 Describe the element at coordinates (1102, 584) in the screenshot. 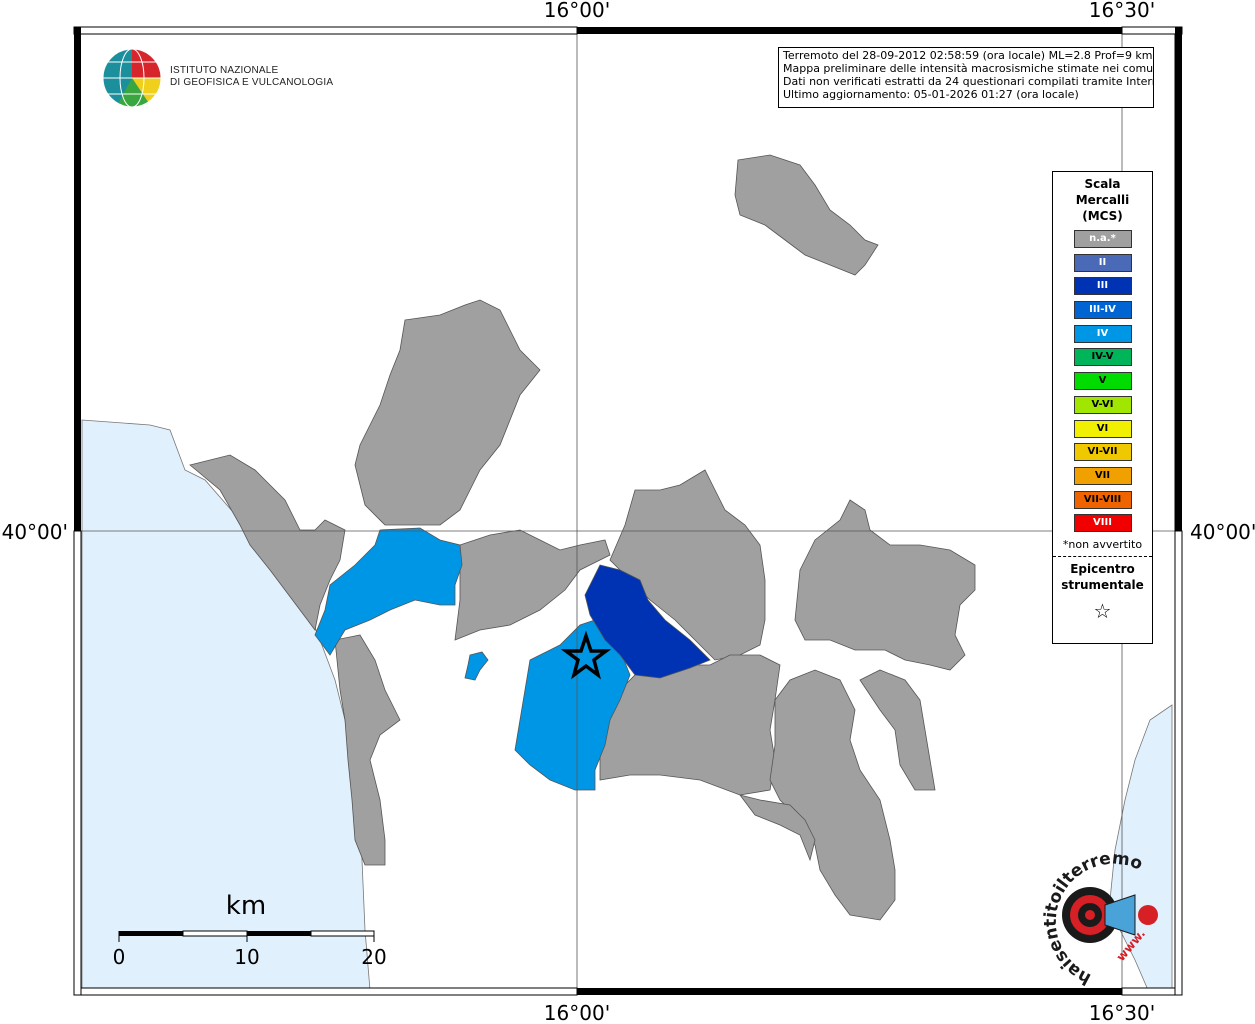

I see `legend-epicenter-line2: strumentale` at that location.